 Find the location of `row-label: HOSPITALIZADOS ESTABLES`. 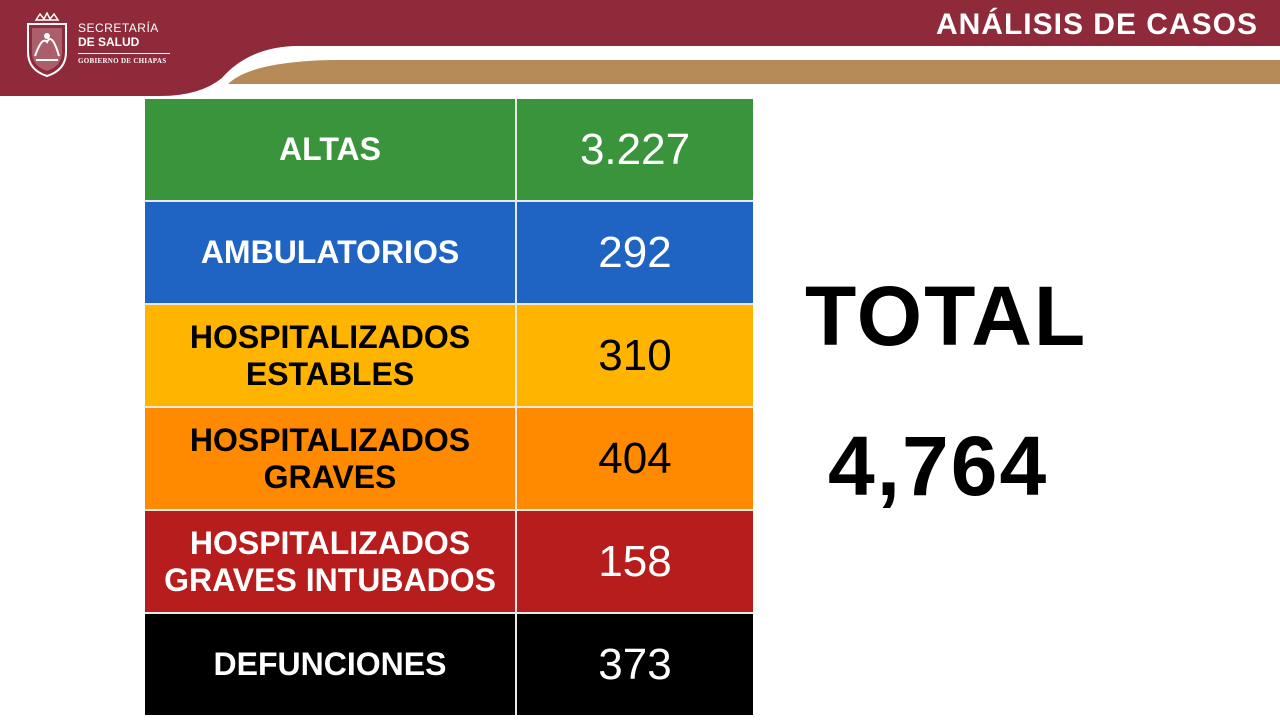

row-label: HOSPITALIZADOS ESTABLES is located at coordinates (331, 355).